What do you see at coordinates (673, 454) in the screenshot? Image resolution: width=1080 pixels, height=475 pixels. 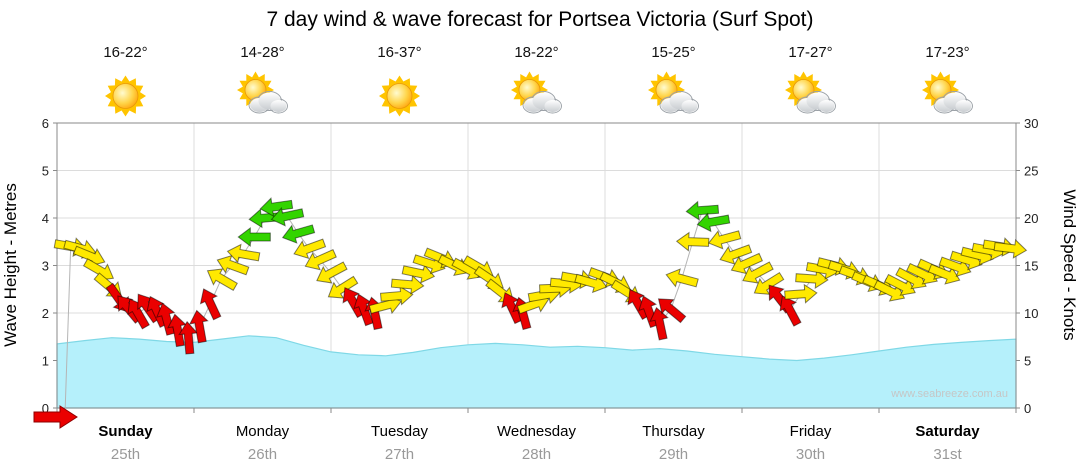 I see `day-date-label: 29th` at bounding box center [673, 454].